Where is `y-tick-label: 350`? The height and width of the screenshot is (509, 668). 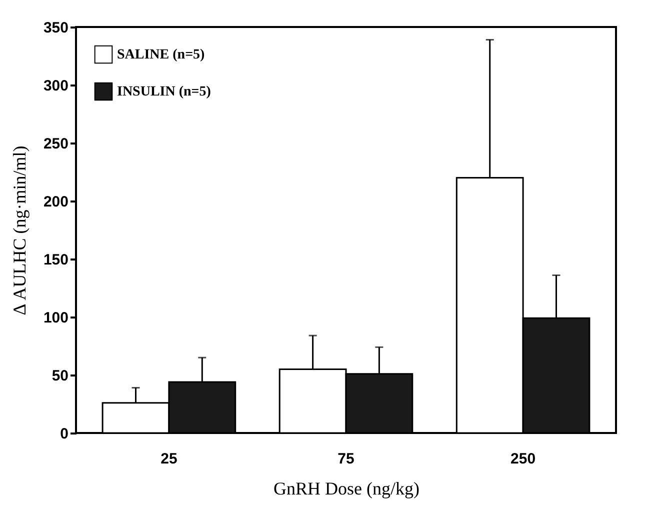
y-tick-label: 350 is located at coordinates (55, 28).